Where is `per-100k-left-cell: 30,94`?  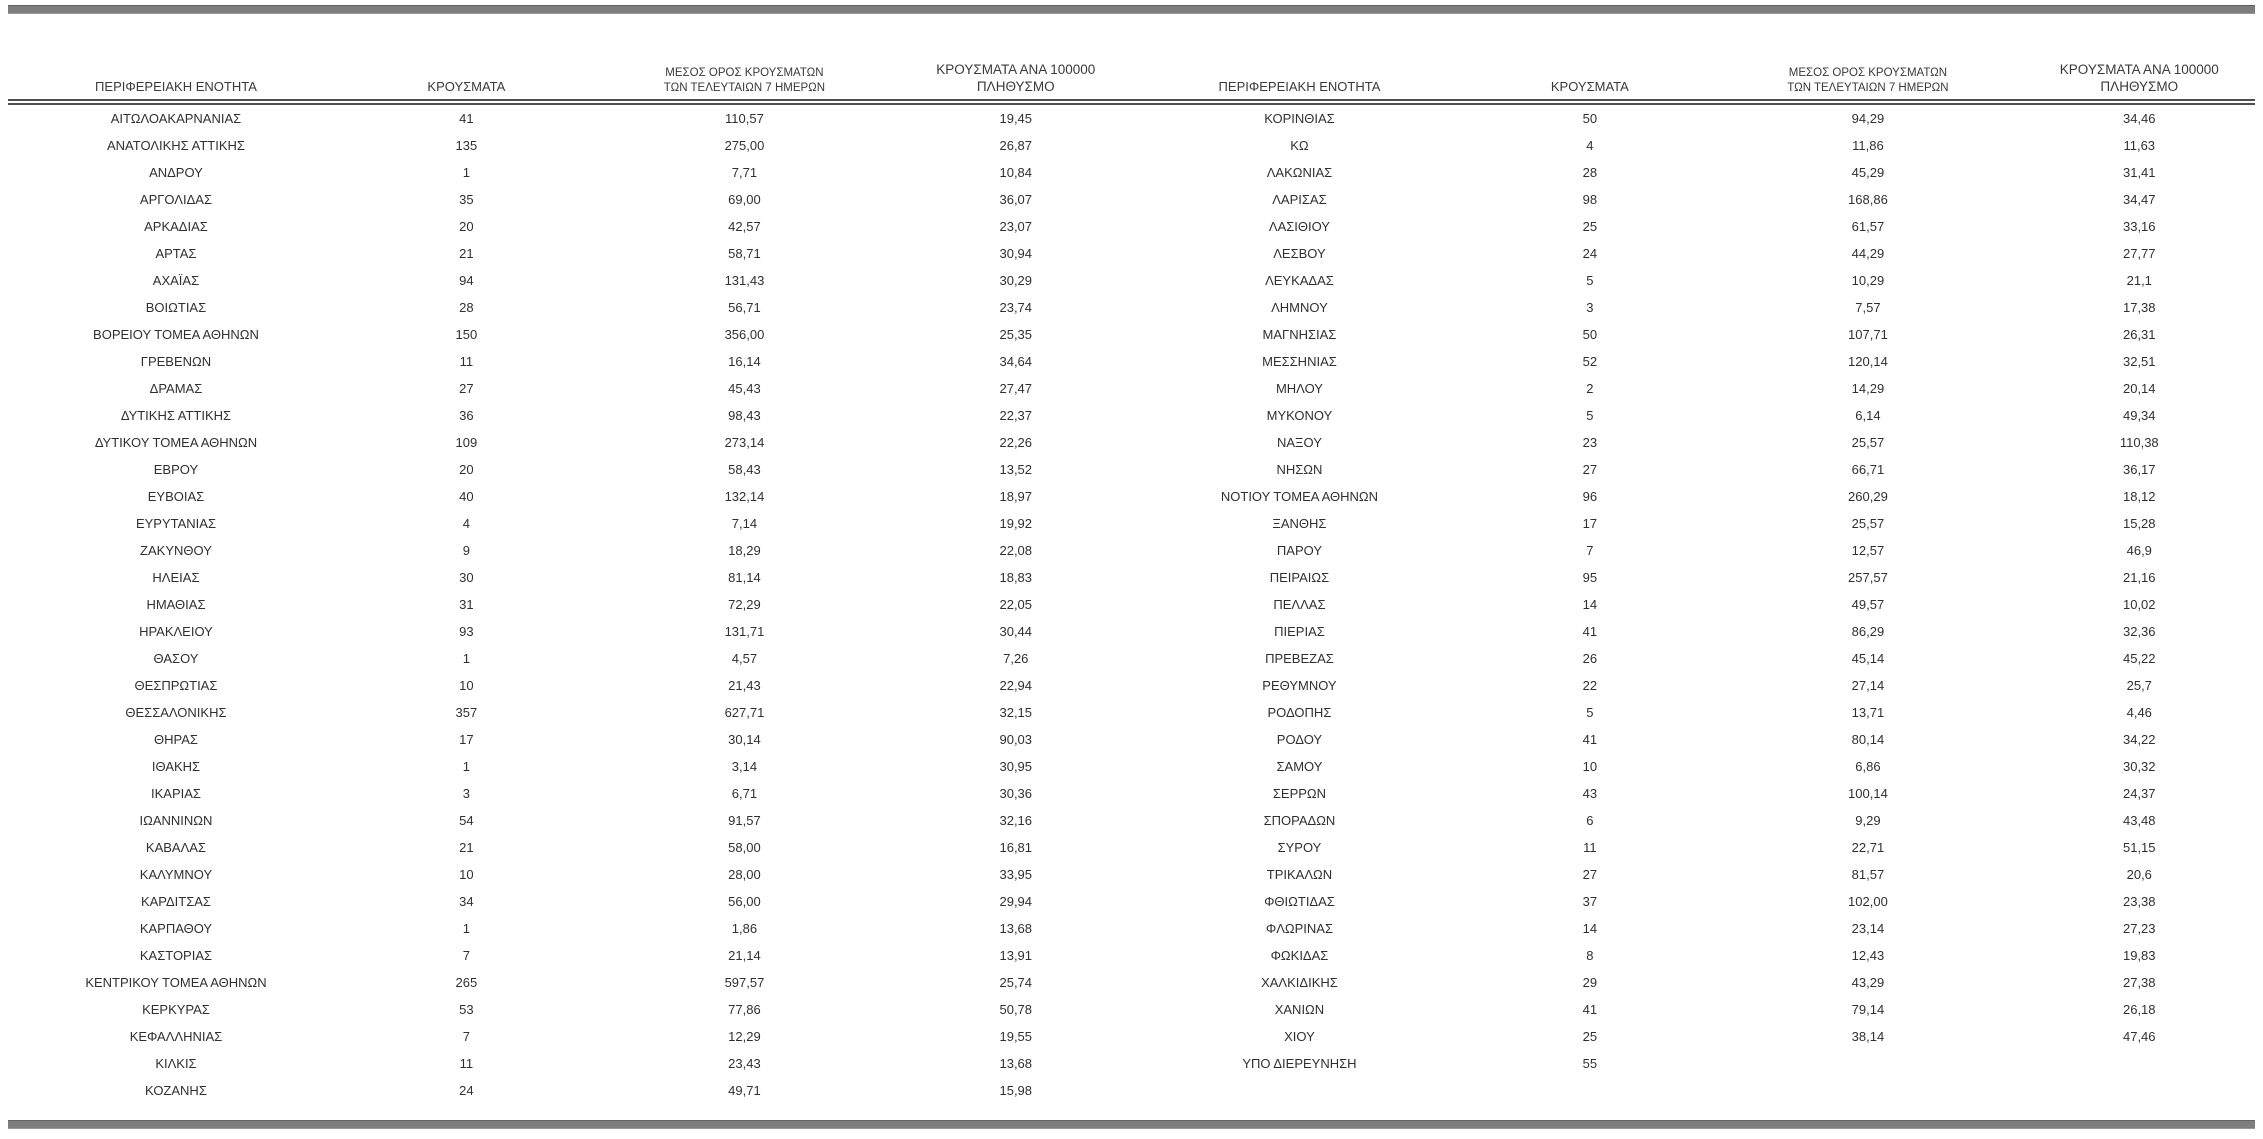 per-100k-left-cell: 30,94 is located at coordinates (1016, 253).